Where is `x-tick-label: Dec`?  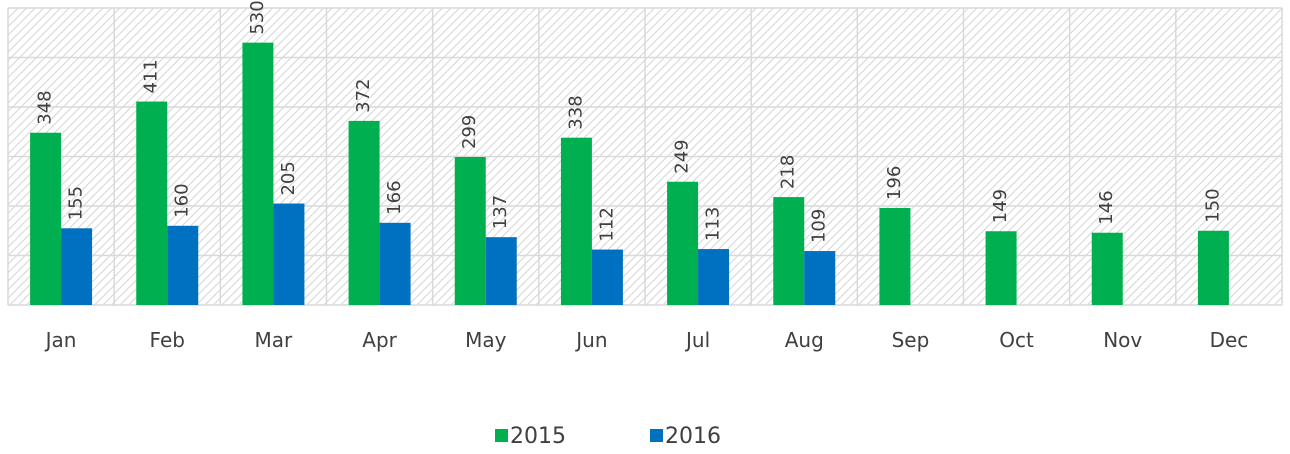
x-tick-label: Dec is located at coordinates (1229, 340).